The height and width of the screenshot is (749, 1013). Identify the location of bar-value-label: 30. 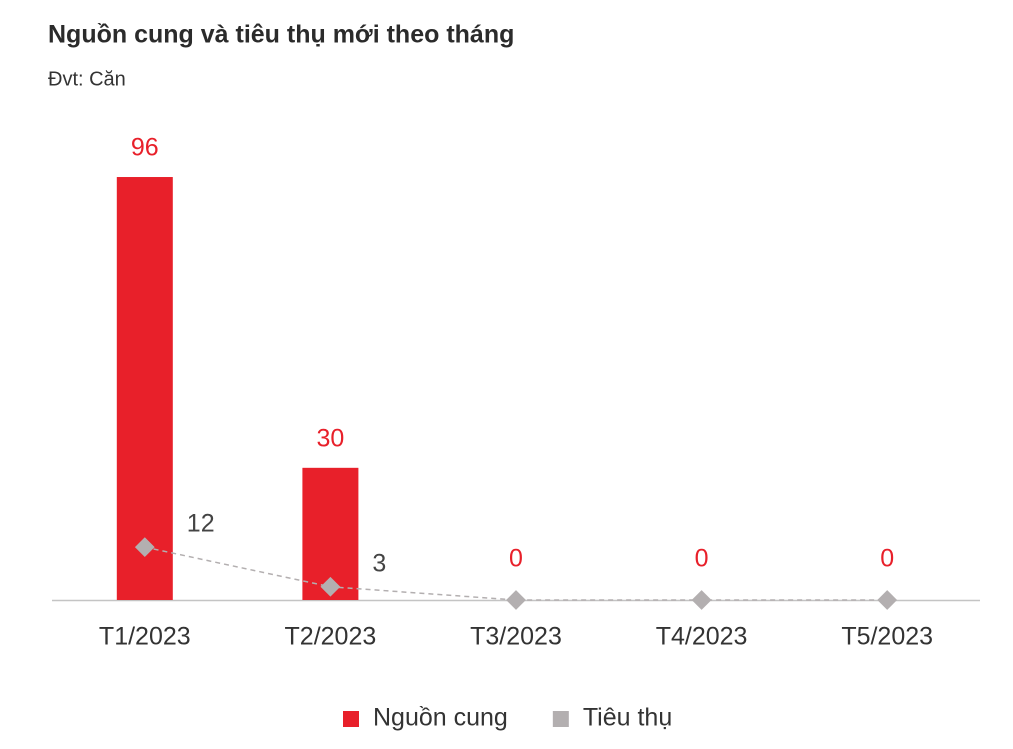
(330, 438).